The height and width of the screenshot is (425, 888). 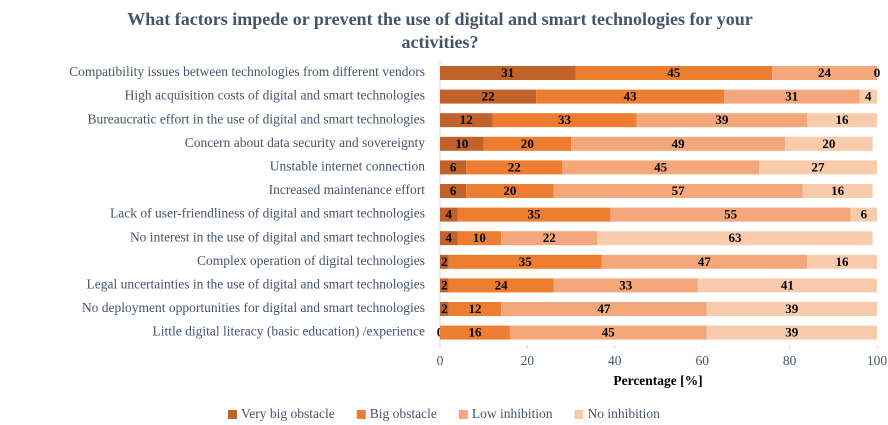 I want to click on data-label: 27, so click(x=819, y=166).